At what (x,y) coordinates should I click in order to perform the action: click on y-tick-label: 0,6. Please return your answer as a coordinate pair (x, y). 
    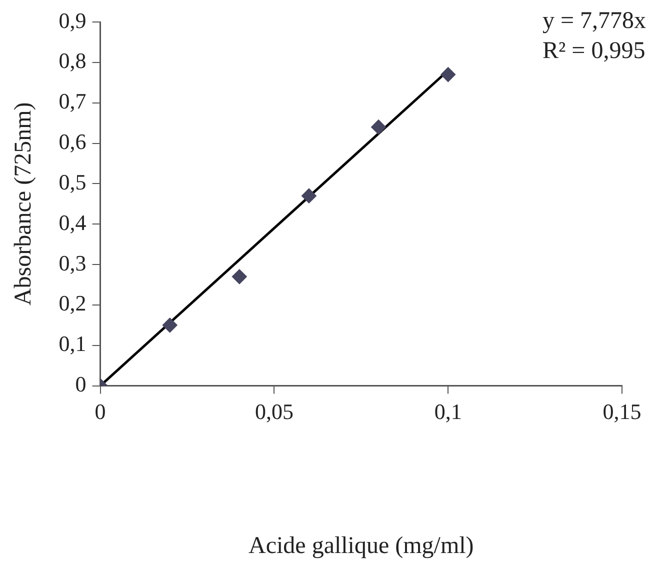
    Looking at the image, I should click on (72, 141).